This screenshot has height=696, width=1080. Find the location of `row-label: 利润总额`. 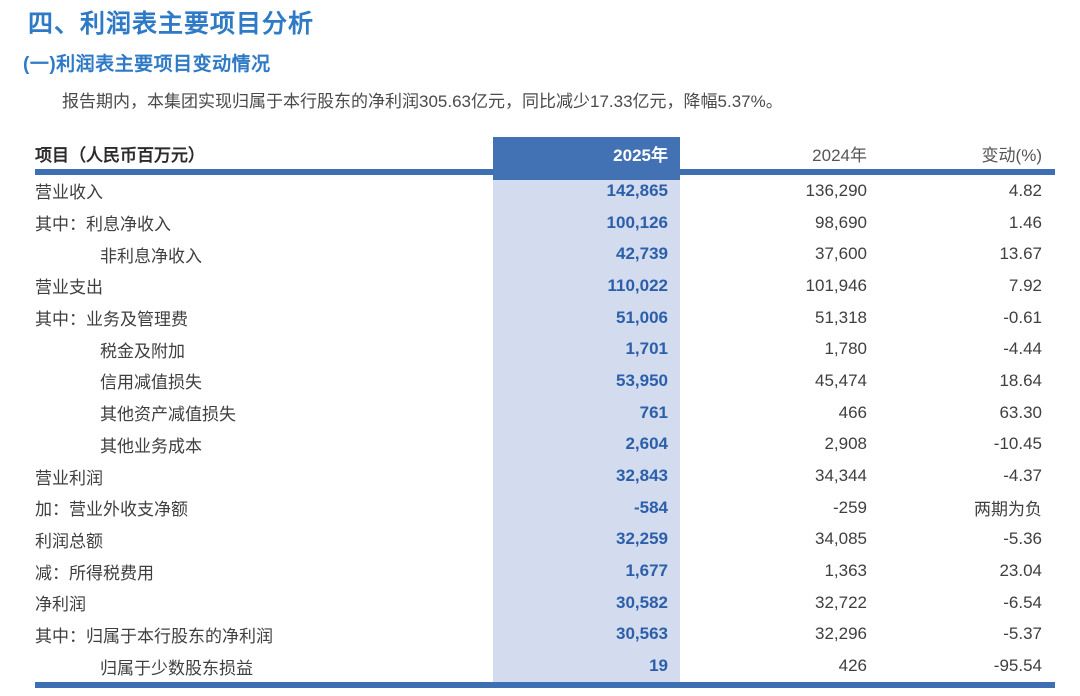

row-label: 利润总额 is located at coordinates (69, 541).